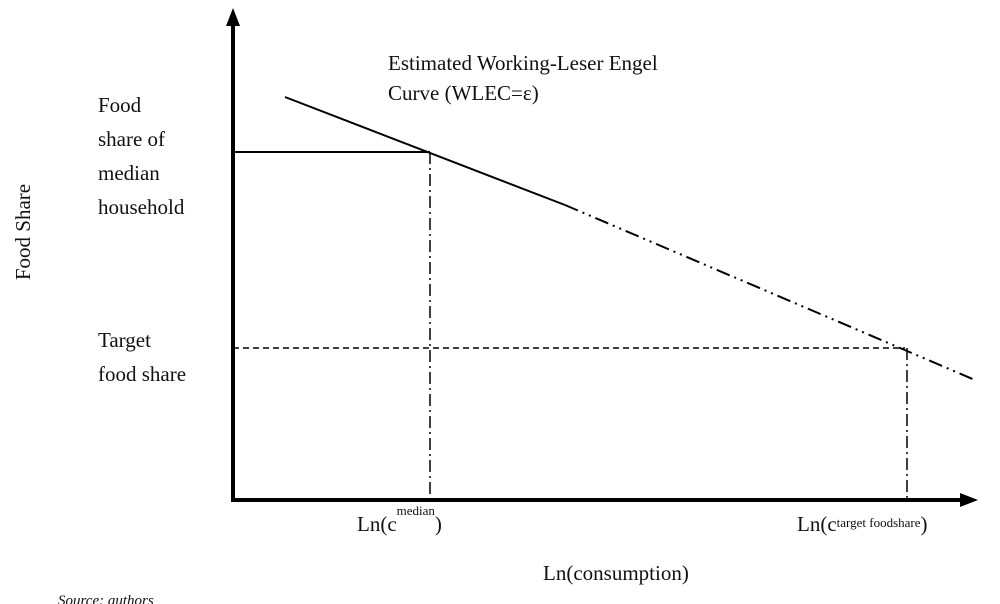  Describe the element at coordinates (131, 139) in the screenshot. I see `median-share-label: share of` at that location.